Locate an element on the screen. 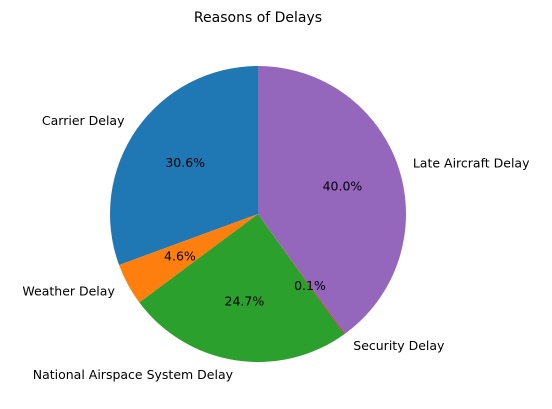 The height and width of the screenshot is (409, 552). label-late-aircraft-delay: Late Aircraft Delay is located at coordinates (471, 163).